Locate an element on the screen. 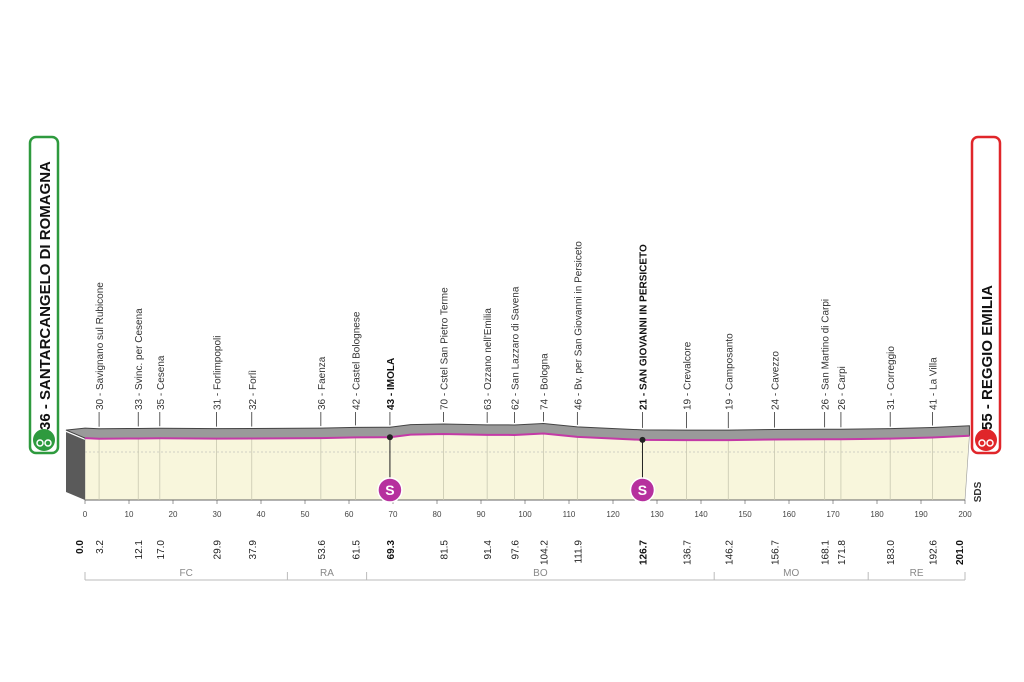  axis-tick-label: 90 is located at coordinates (481, 514).